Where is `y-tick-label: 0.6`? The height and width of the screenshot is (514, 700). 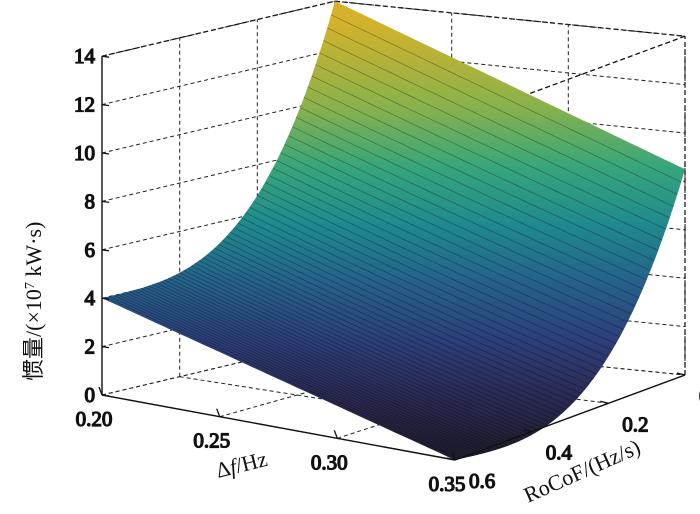
y-tick-label: 0.6 is located at coordinates (482, 481).